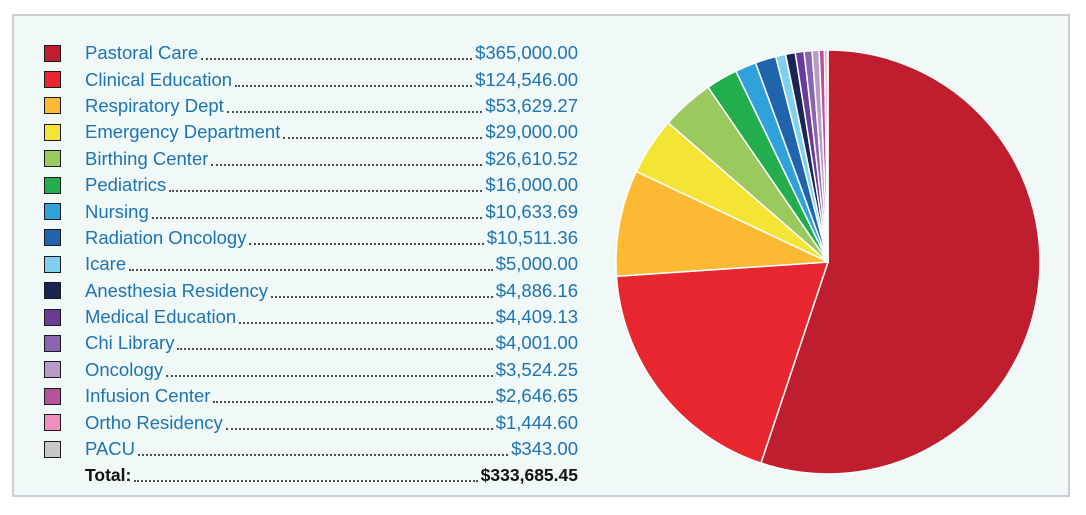  Describe the element at coordinates (311, 185) in the screenshot. I see `legend-item-pediatrics: Pediatrics $16,000.00` at that location.